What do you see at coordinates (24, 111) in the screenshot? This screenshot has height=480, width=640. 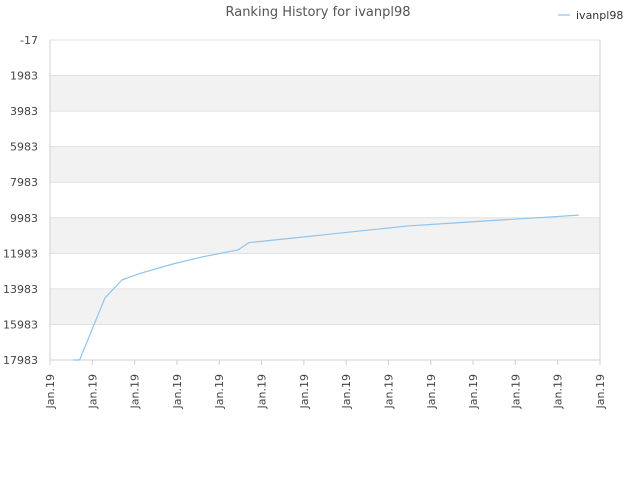 I see `y-tick-label: 3983` at bounding box center [24, 111].